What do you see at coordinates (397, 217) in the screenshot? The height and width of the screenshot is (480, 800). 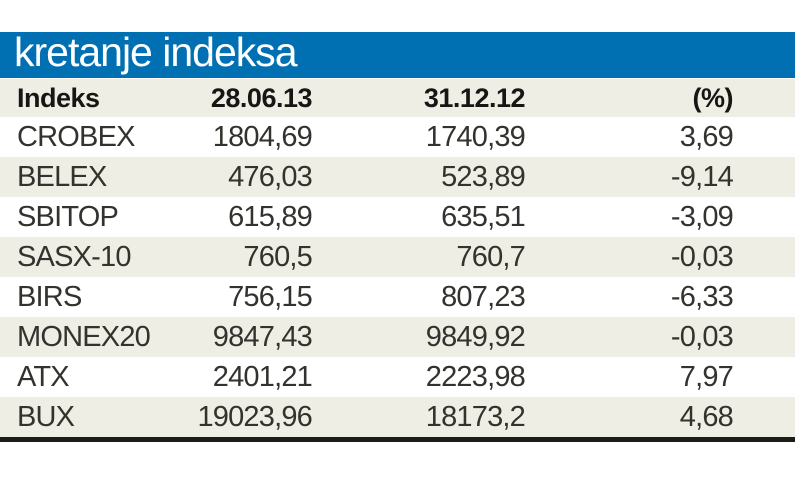 I see `table-row: SBITOP 615,89 635,51 -3,09` at bounding box center [397, 217].